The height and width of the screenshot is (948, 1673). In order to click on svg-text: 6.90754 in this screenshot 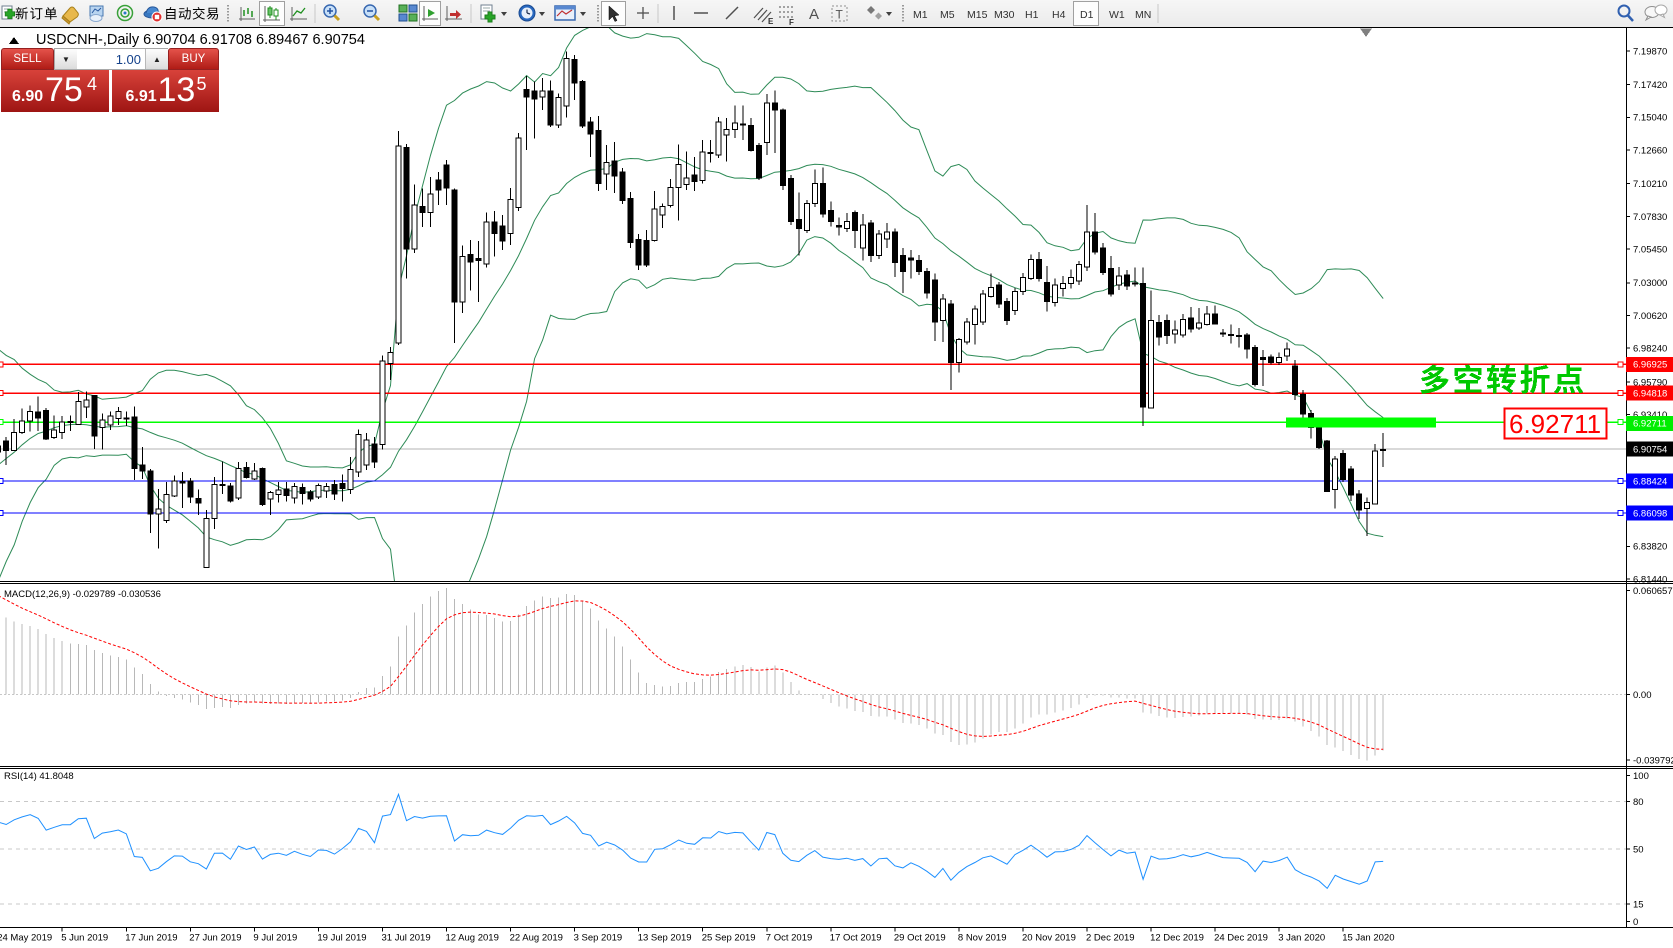, I will do `click(1650, 450)`.